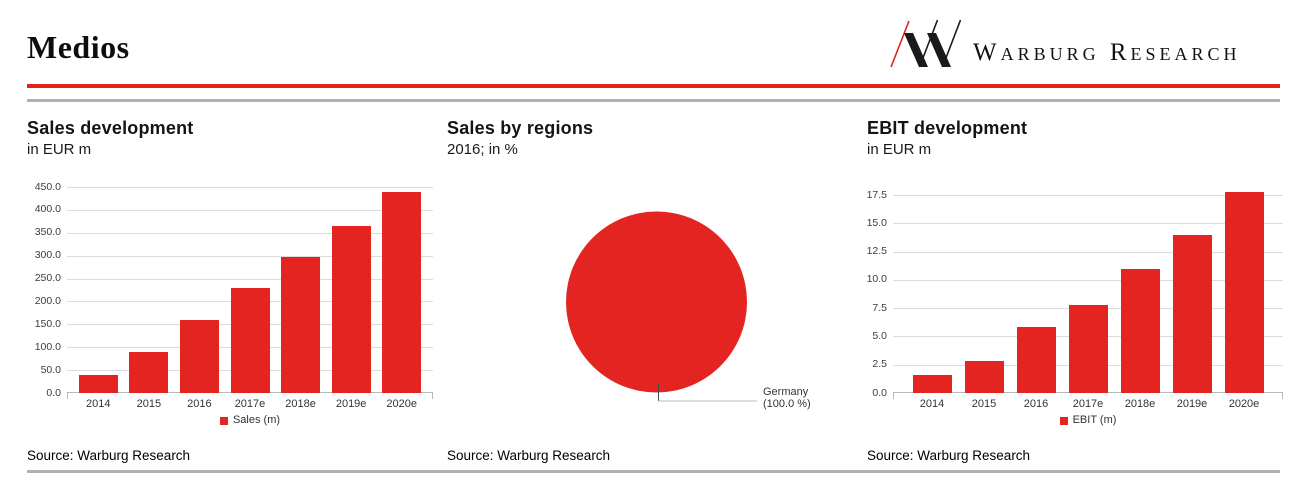 The height and width of the screenshot is (499, 1305). I want to click on chart-title-ebit: EBIT development, so click(947, 128).